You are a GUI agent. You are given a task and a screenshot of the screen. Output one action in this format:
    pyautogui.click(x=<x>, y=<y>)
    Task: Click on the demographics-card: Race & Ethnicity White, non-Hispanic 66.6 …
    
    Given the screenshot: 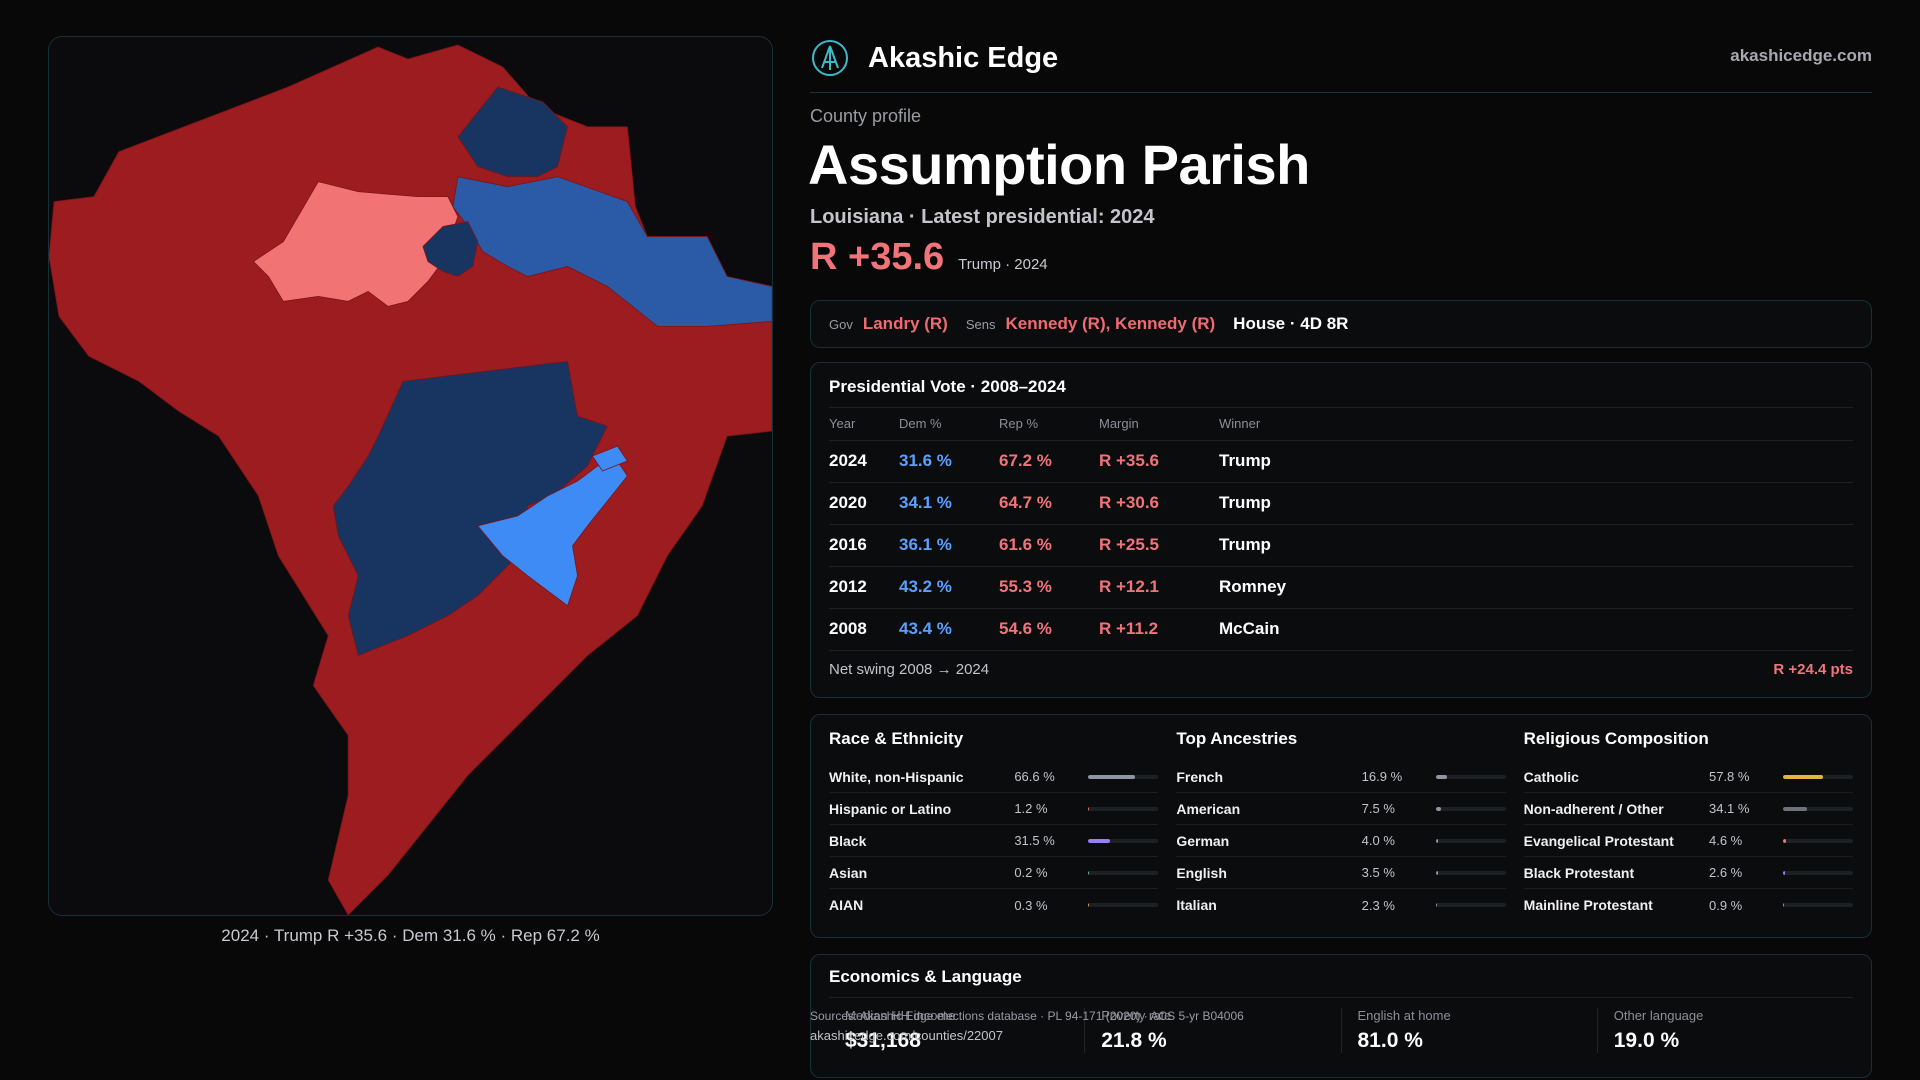 What is the action you would take?
    pyautogui.click(x=1341, y=826)
    